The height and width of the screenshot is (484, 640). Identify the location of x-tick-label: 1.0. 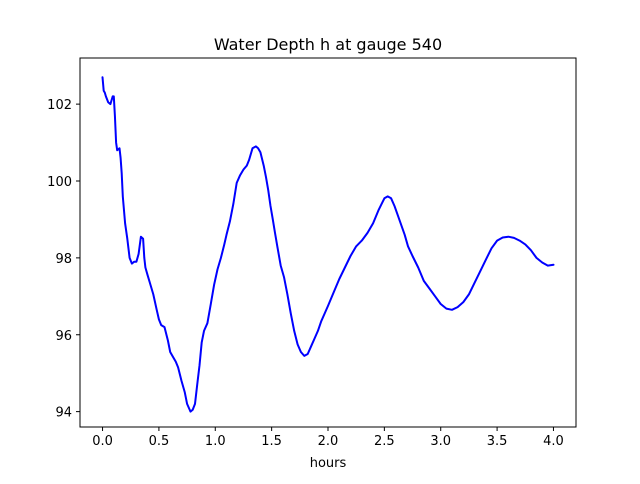
(215, 441).